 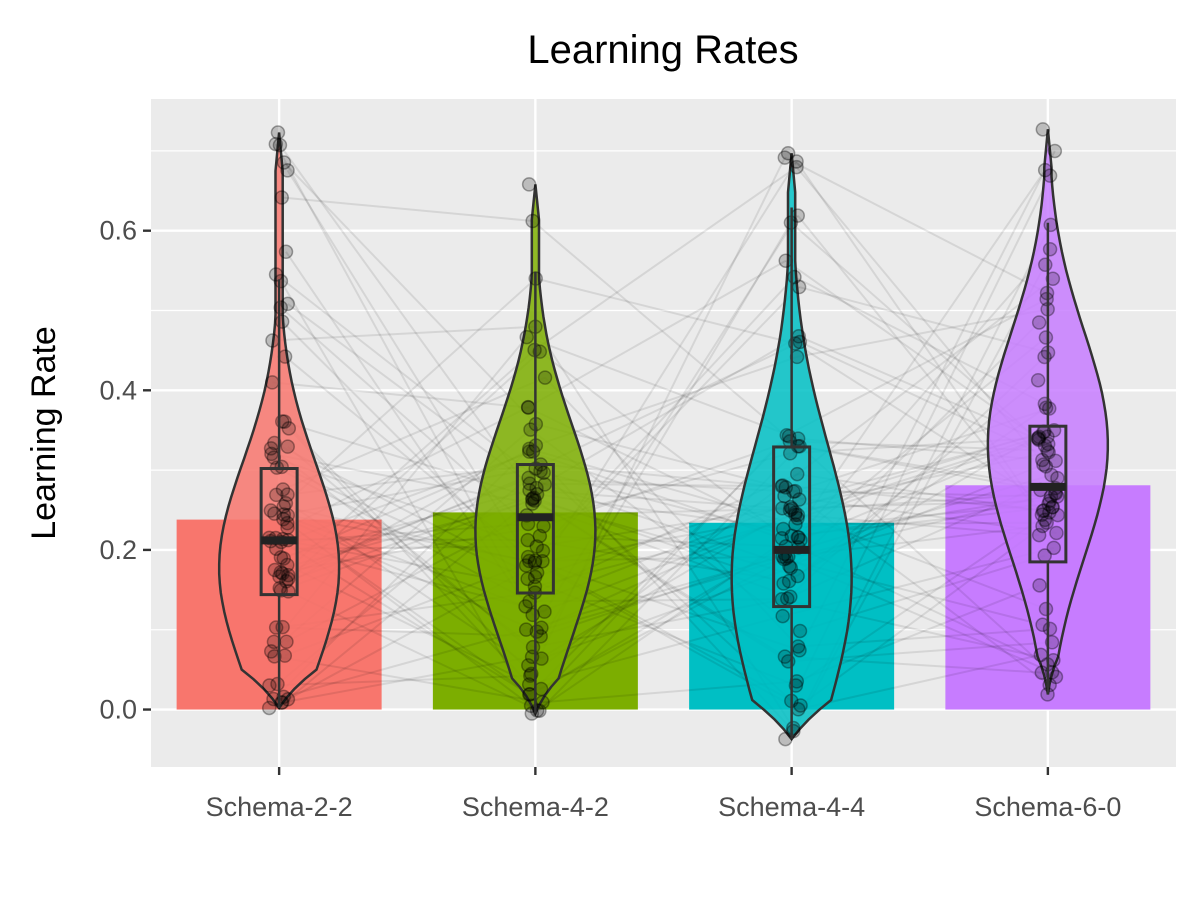 I want to click on x-axis: Schema-2-2 Schema-4-2 Schema-4-4 Schema-6-0, so click(x=663, y=794).